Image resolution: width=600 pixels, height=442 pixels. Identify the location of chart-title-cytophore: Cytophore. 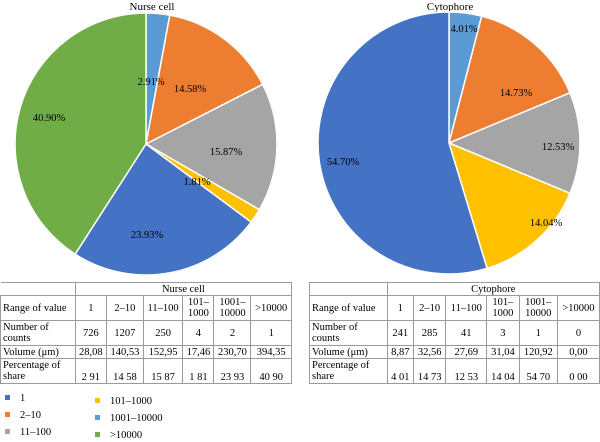
(450, 7).